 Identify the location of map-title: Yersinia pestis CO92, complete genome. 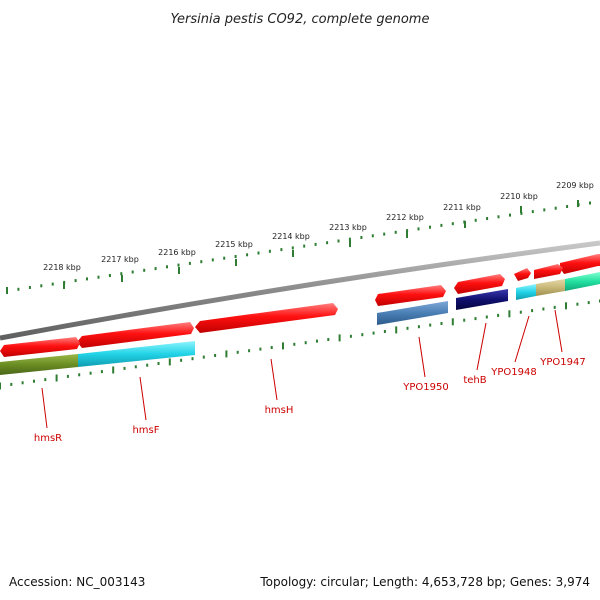
(300, 19).